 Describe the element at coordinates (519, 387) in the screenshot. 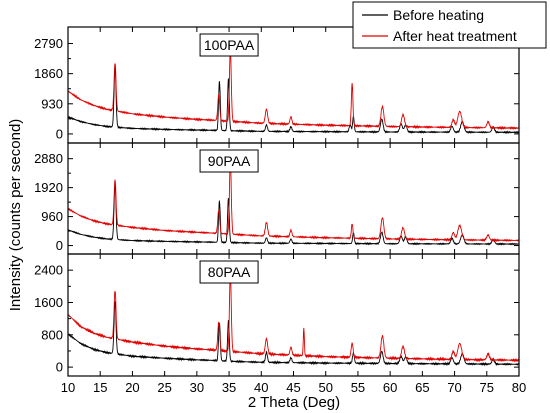

I see `x-tick-label: 80` at that location.